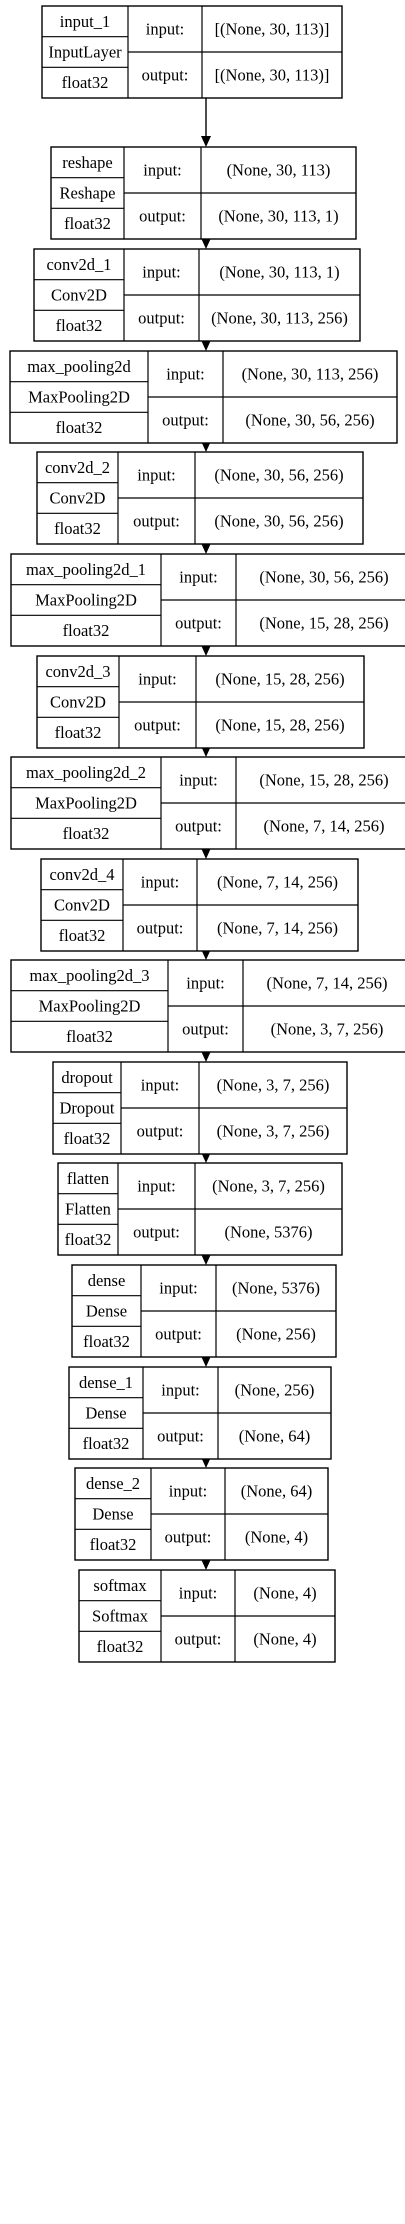  Describe the element at coordinates (120, 1616) in the screenshot. I see `layer-type: Softmax` at that location.